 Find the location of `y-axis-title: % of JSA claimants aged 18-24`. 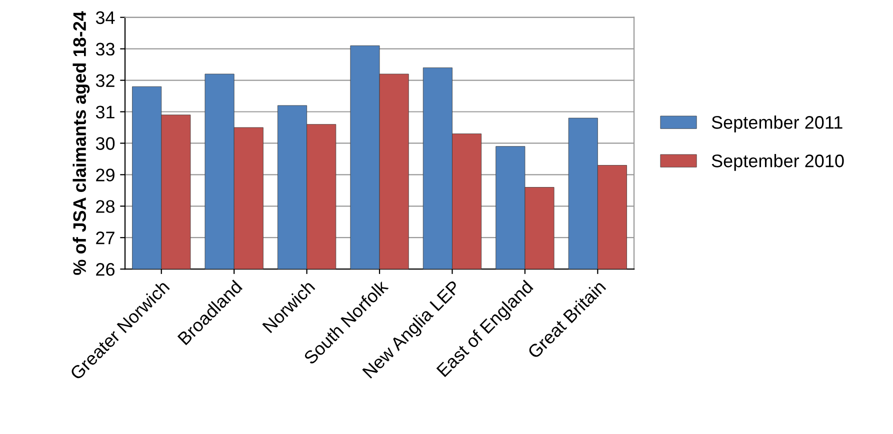

y-axis-title: % of JSA claimants aged 18-24 is located at coordinates (81, 143).